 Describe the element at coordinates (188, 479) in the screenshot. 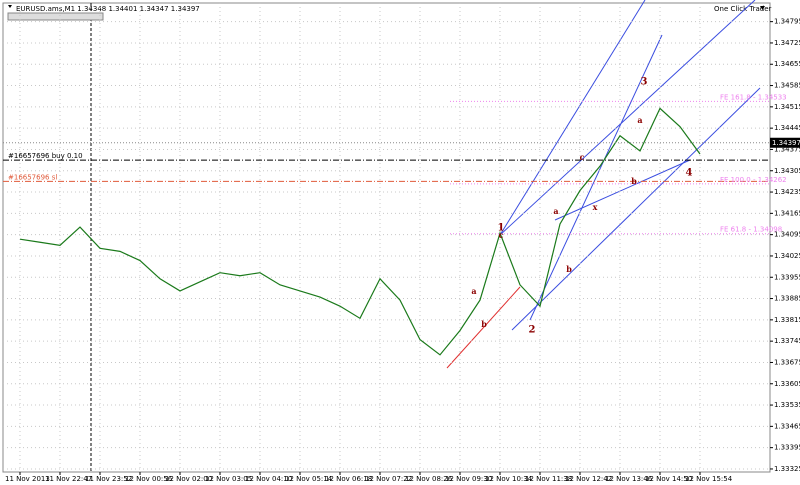

I see `x-tick-label: 12 Nov 02:00` at that location.